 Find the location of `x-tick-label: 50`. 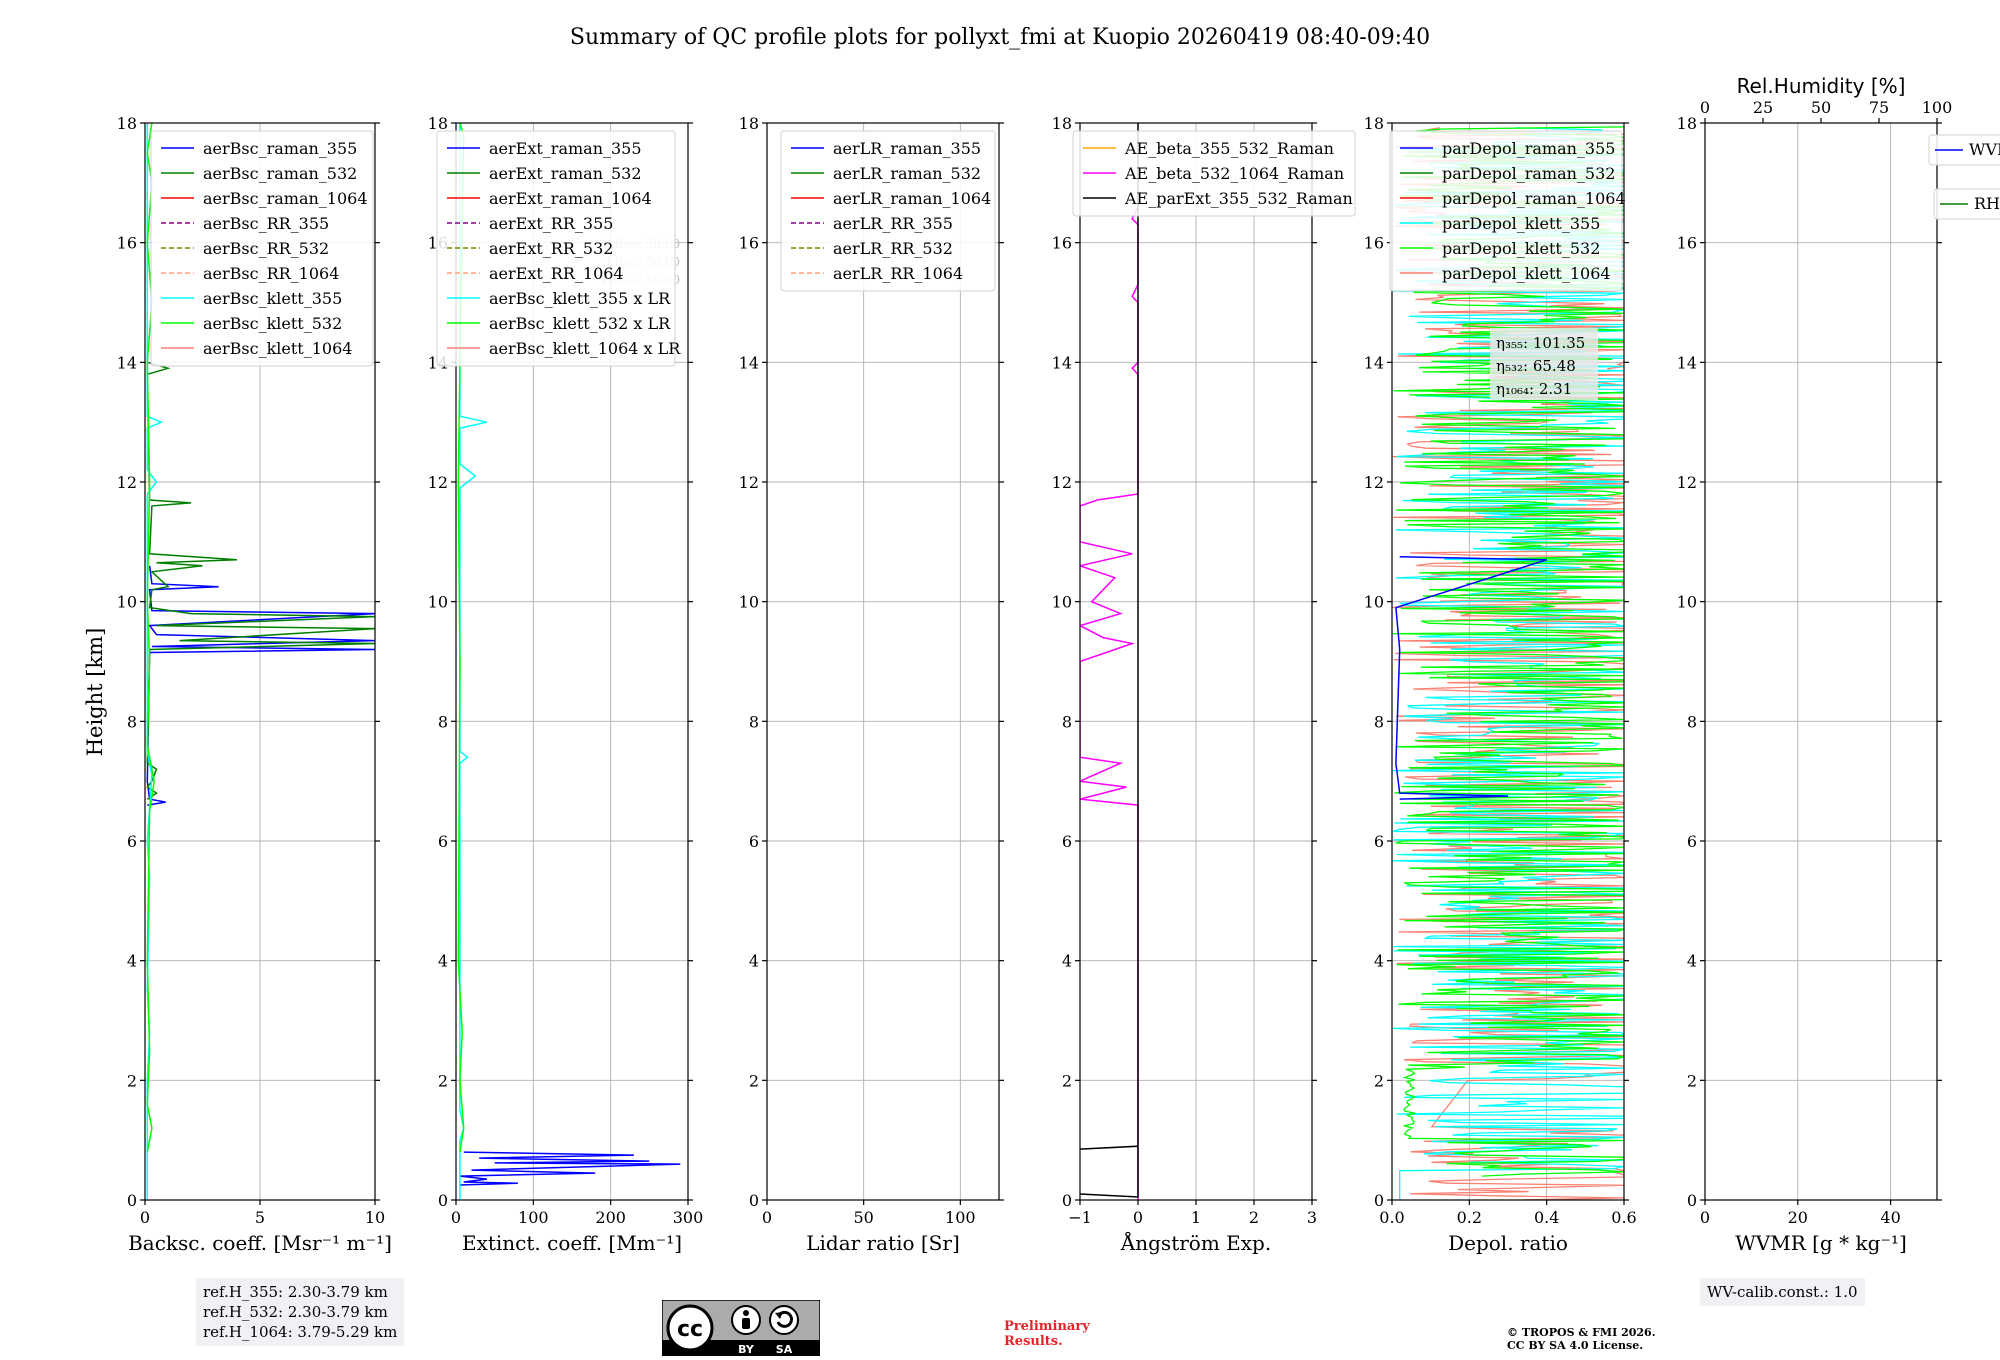

x-tick-label: 50 is located at coordinates (863, 1217).